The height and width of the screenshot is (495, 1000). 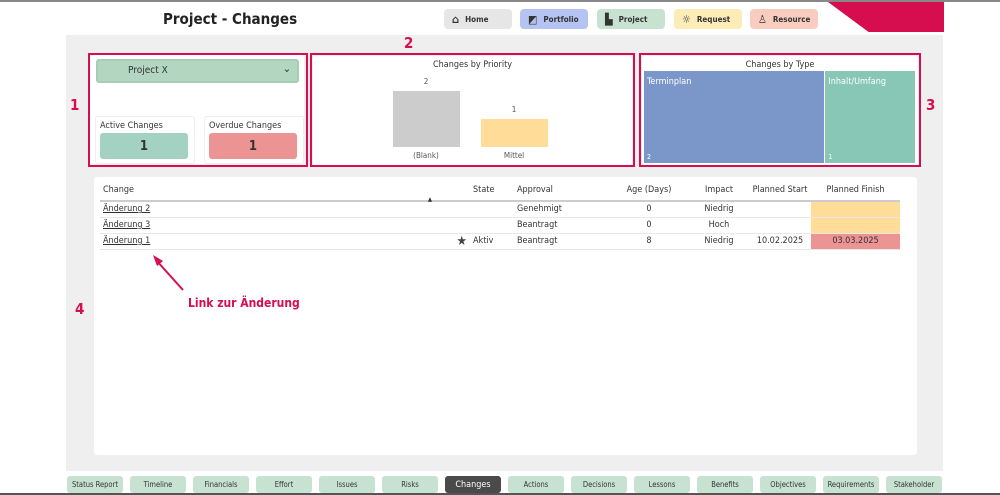 I want to click on nav-request-button: ☼ Request, so click(x=708, y=19).